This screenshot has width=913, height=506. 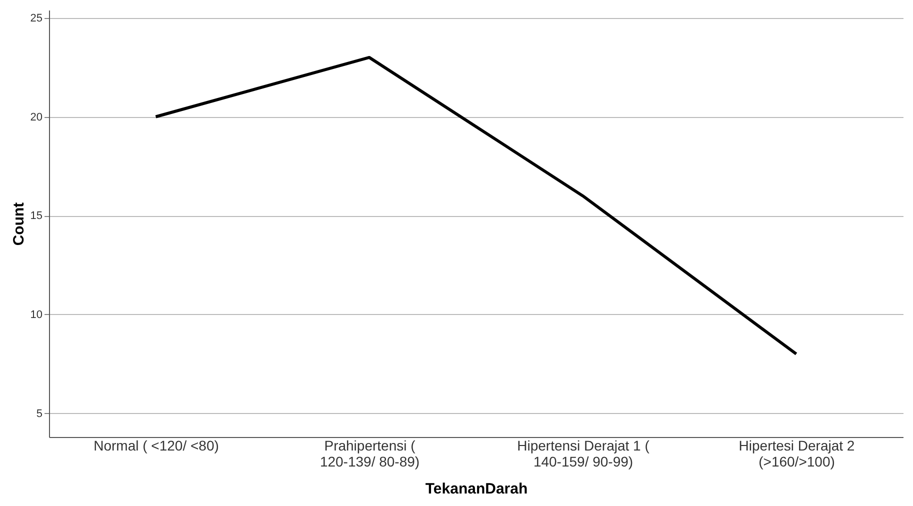 I want to click on y-tick-label: 10, so click(x=36, y=314).